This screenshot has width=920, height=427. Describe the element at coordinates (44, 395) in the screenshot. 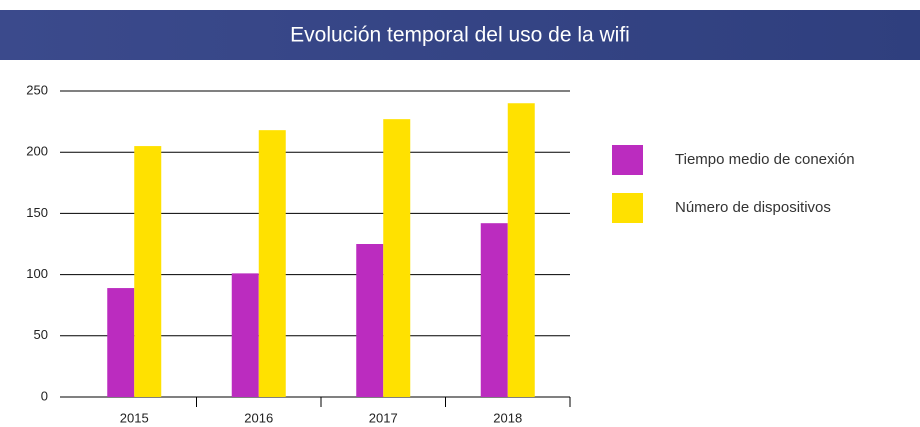

I see `y-tick-label: 0` at that location.